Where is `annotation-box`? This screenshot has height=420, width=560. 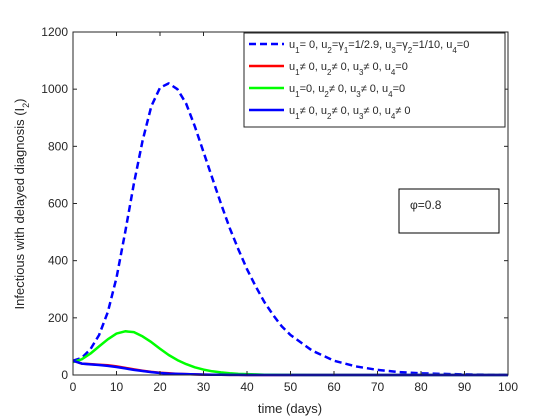 annotation-box is located at coordinates (449, 211).